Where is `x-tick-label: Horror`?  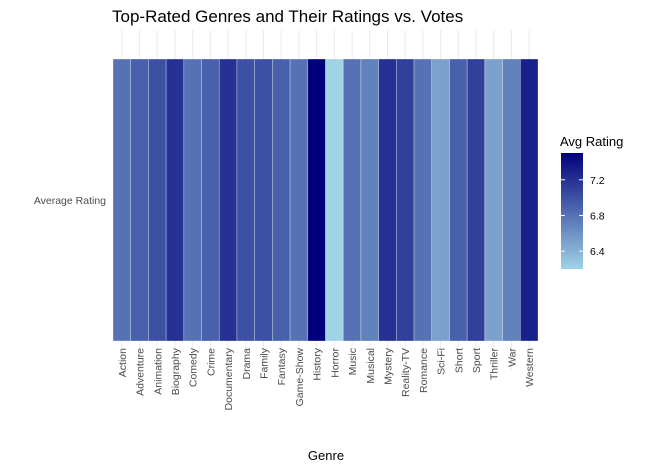 x-tick-label: Horror is located at coordinates (335, 363).